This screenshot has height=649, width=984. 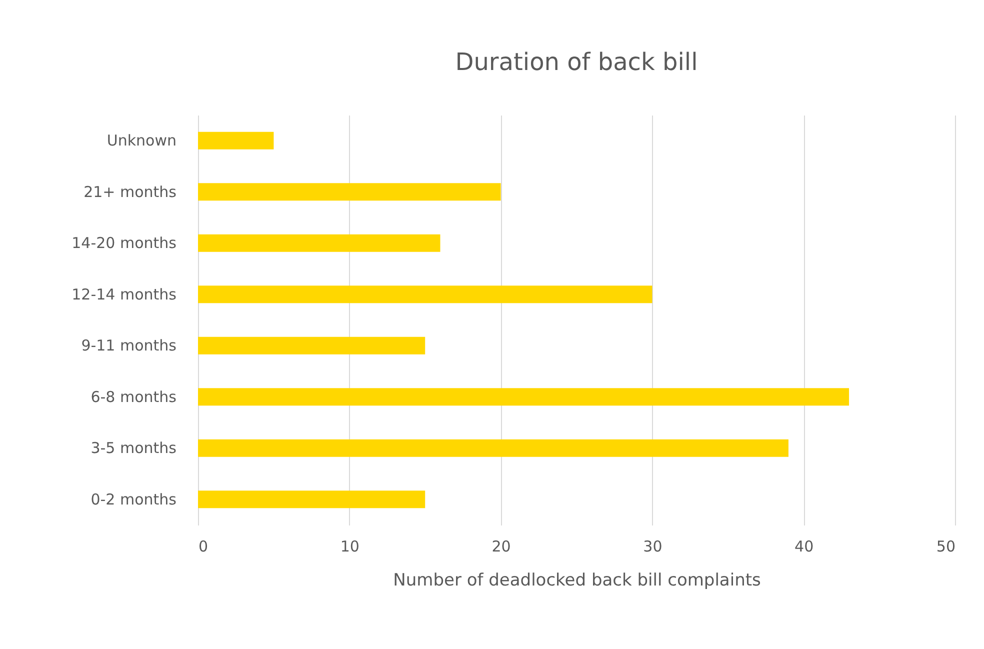 I want to click on x-tick-label: 50, so click(x=946, y=547).